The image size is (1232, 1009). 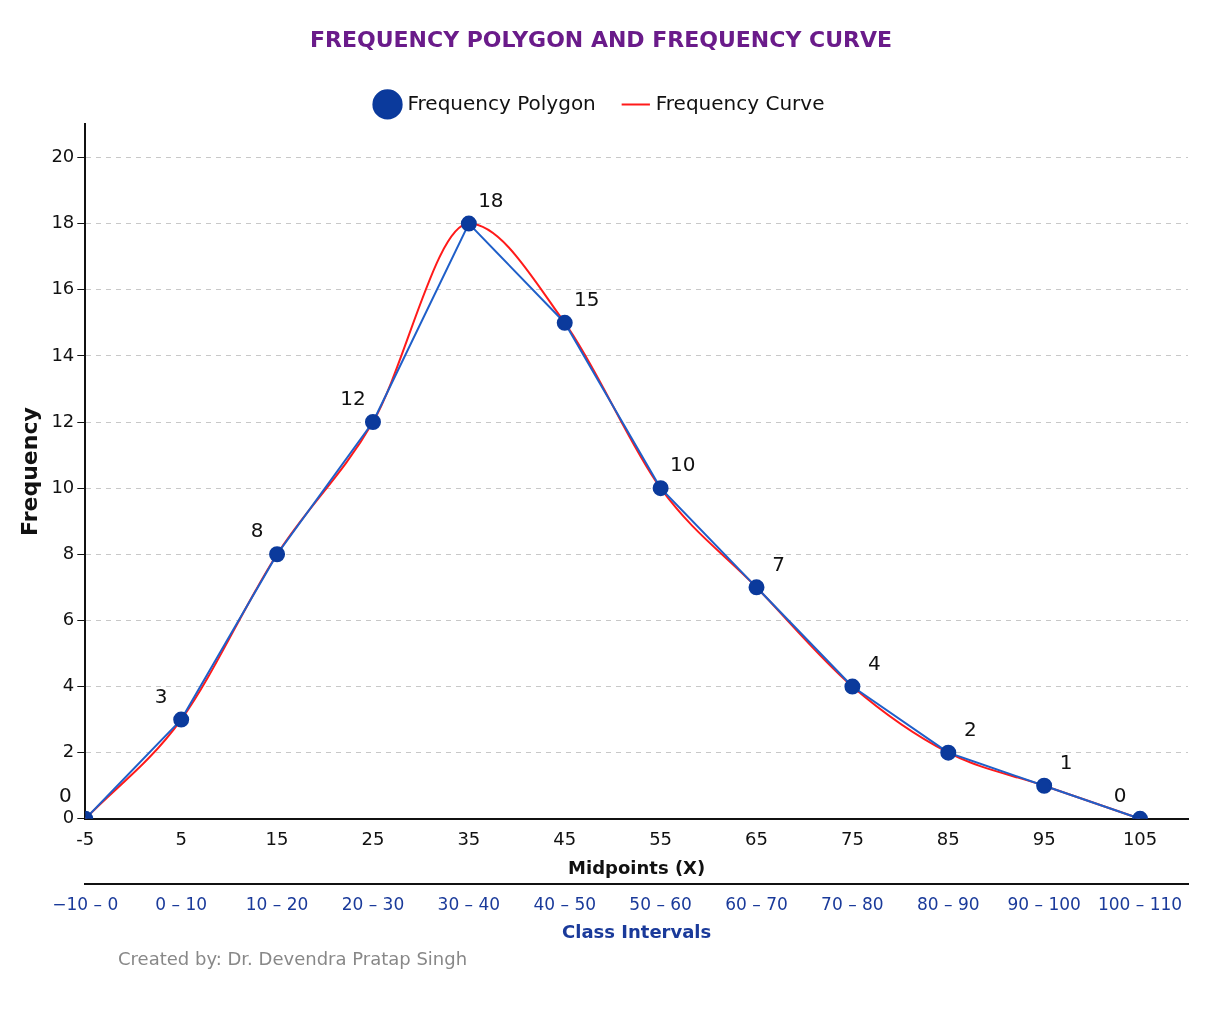 I want to click on y-tick-label: 10, so click(x=63, y=486).